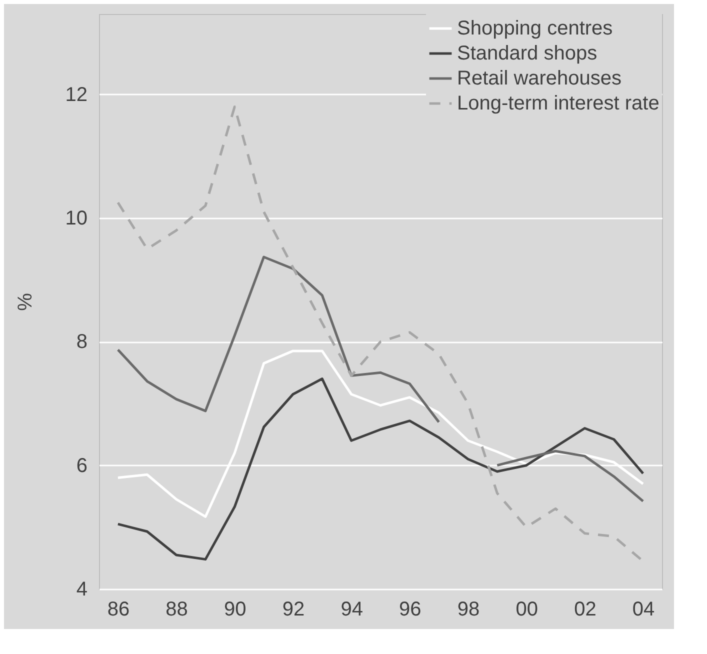 This screenshot has height=654, width=707. What do you see at coordinates (177, 609) in the screenshot?
I see `x-tick-label: 88` at bounding box center [177, 609].